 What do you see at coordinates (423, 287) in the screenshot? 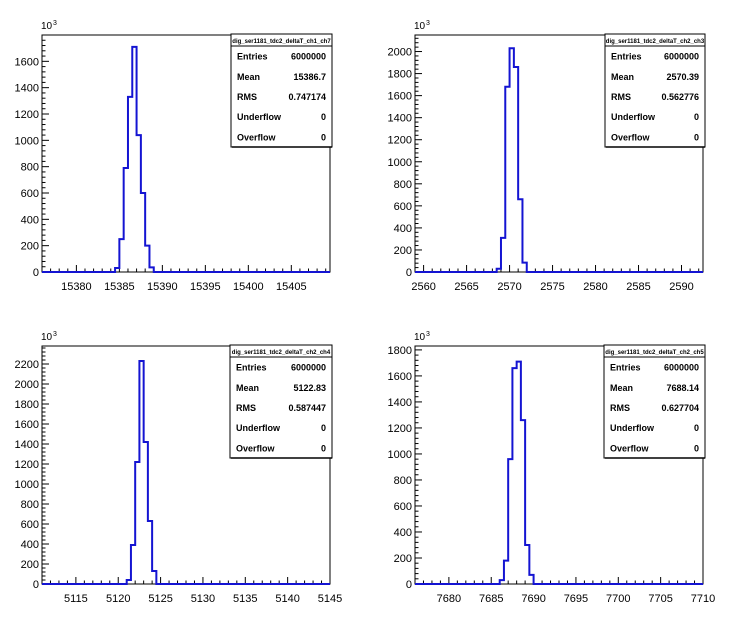
I see `x-tick-label: 2560` at bounding box center [423, 287].